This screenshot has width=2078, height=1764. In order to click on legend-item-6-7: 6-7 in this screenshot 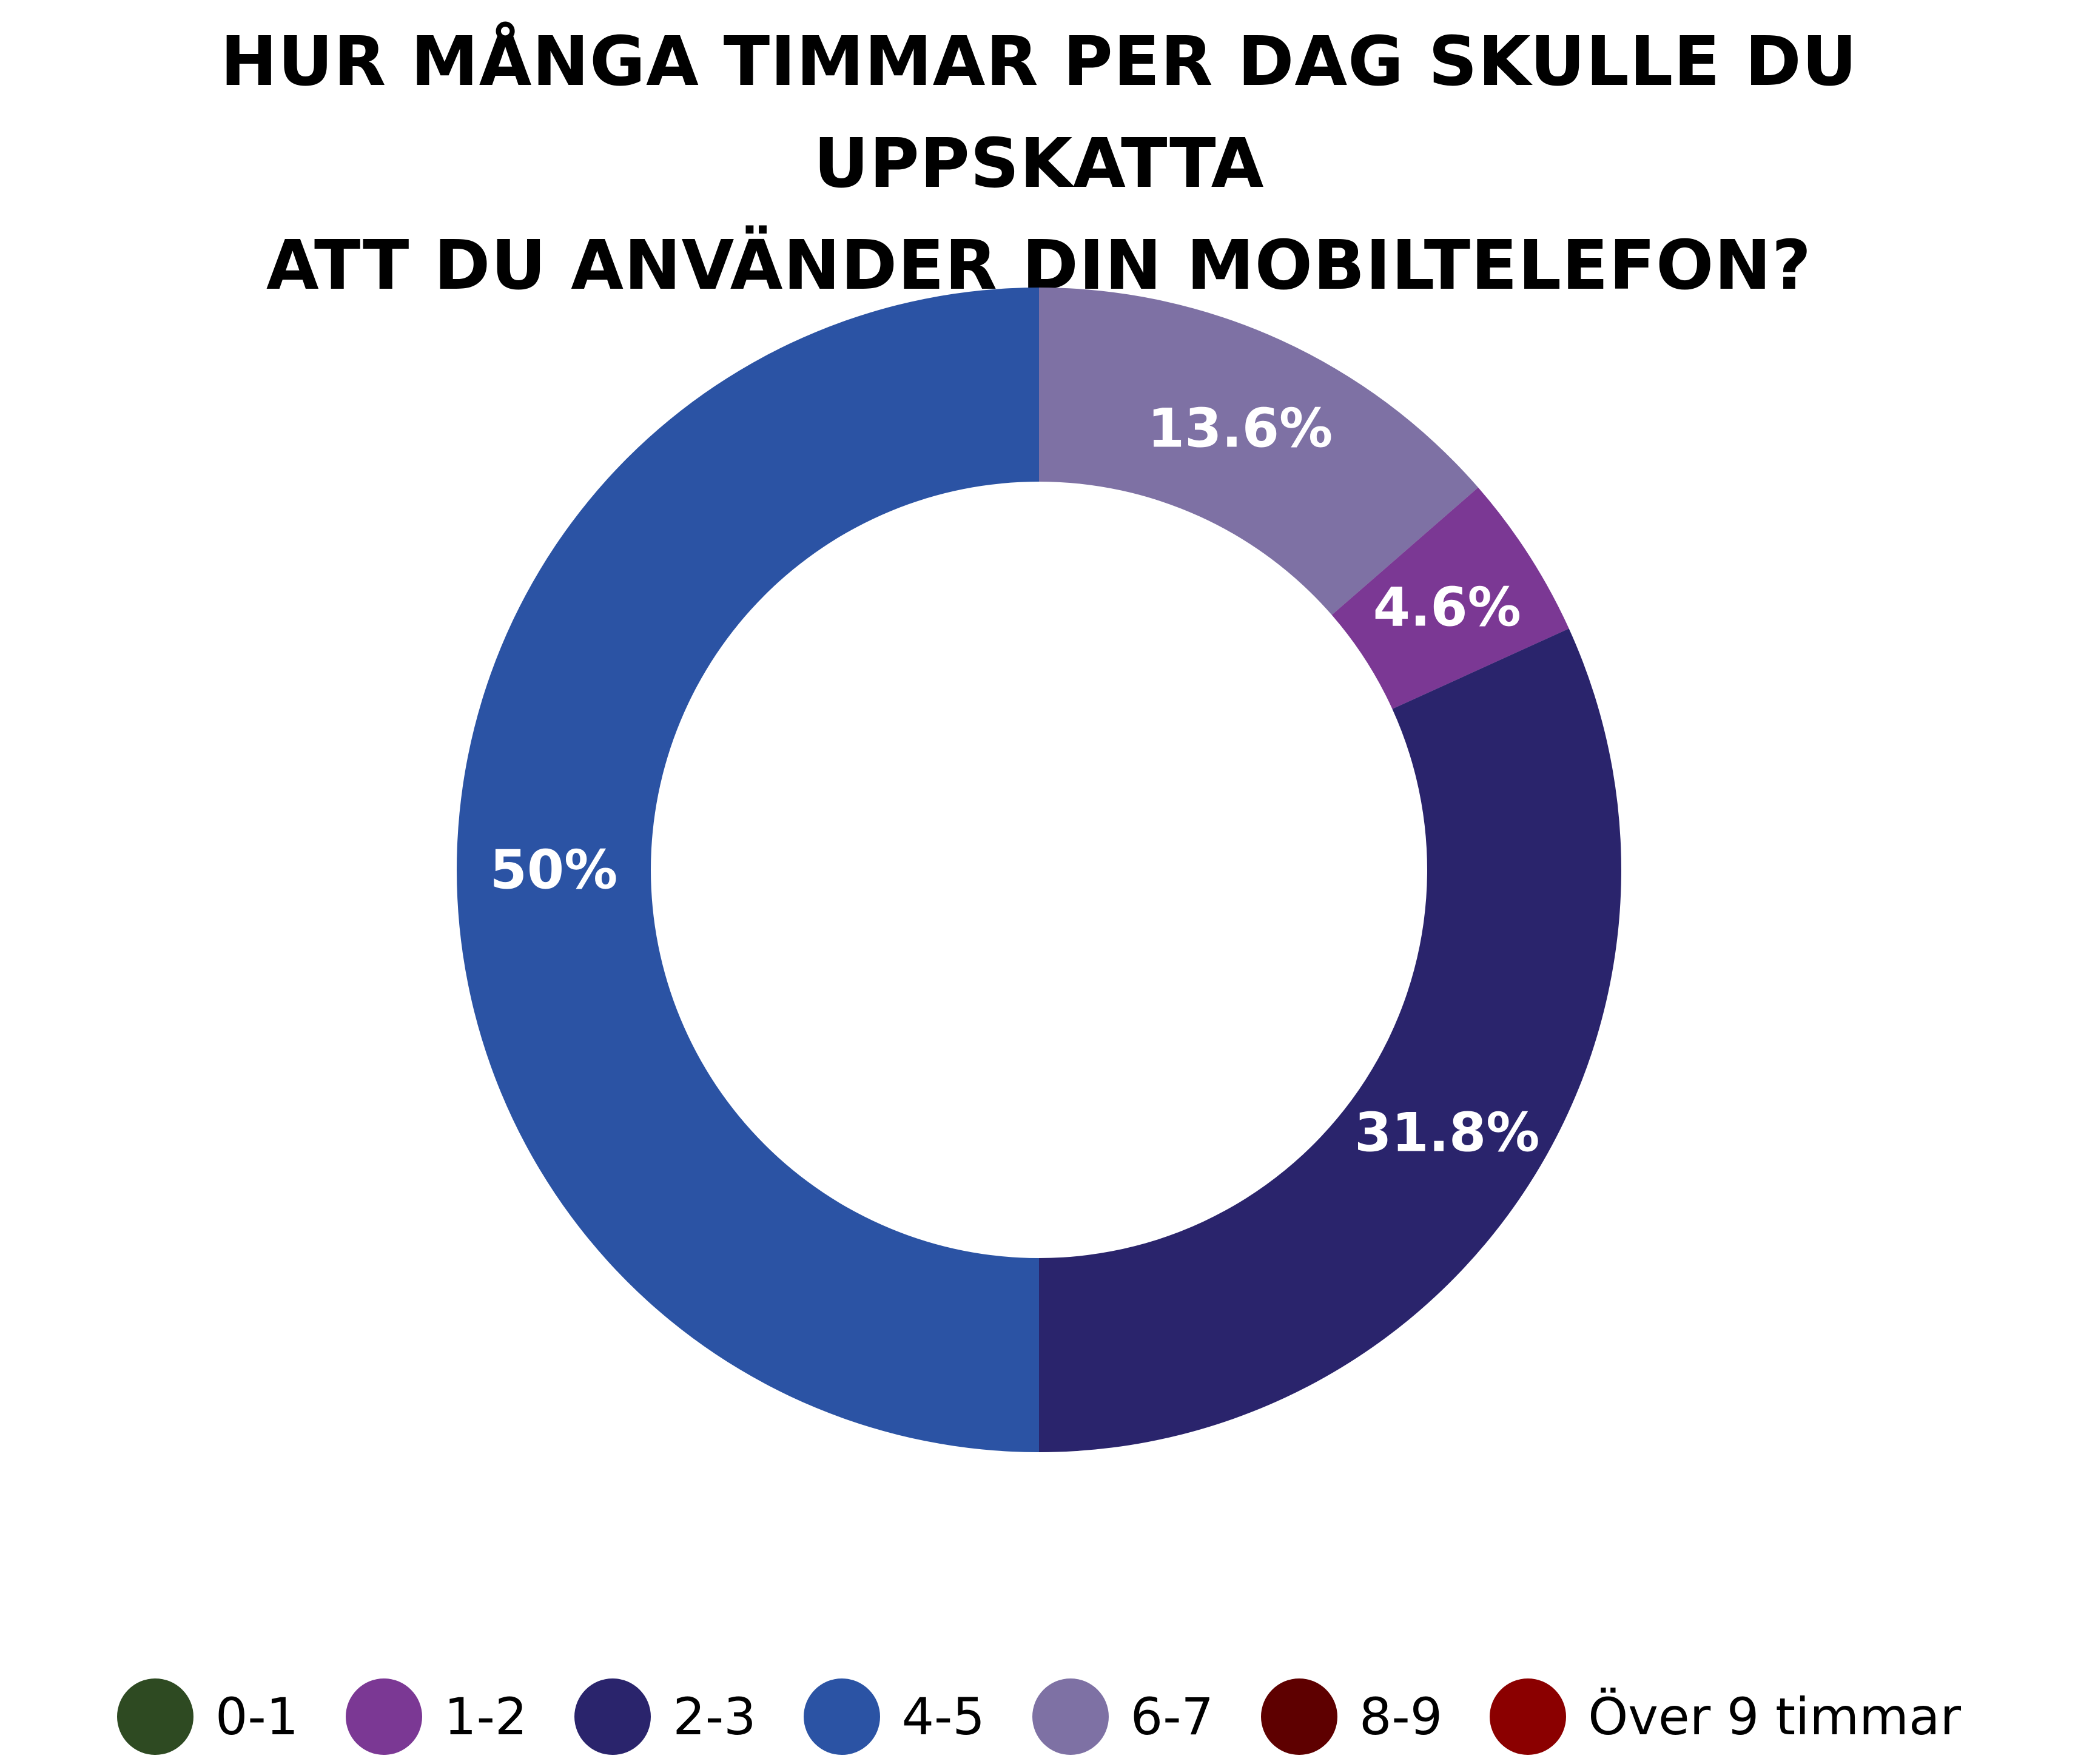, I will do `click(1123, 1716)`.